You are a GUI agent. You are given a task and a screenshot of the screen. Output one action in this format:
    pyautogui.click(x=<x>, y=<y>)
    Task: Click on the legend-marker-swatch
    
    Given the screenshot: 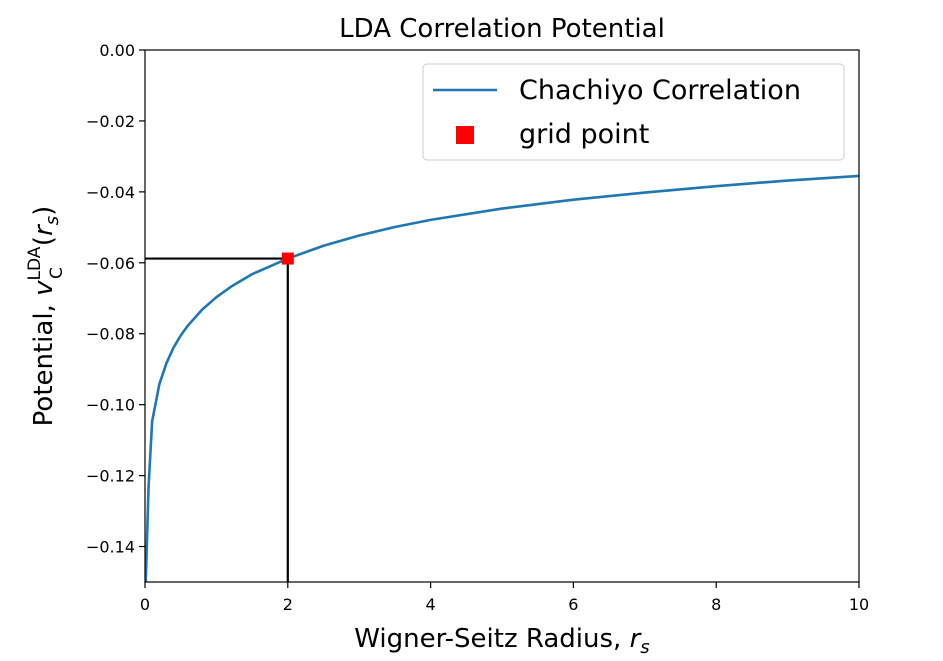 What is the action you would take?
    pyautogui.click(x=465, y=135)
    